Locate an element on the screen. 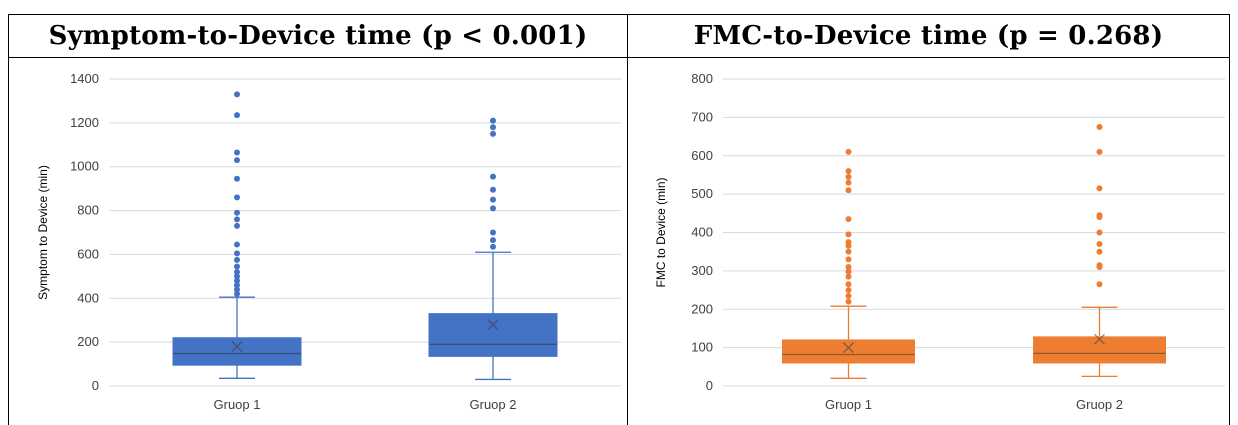 The width and height of the screenshot is (1238, 425). y-tick-label: 100 is located at coordinates (702, 347).